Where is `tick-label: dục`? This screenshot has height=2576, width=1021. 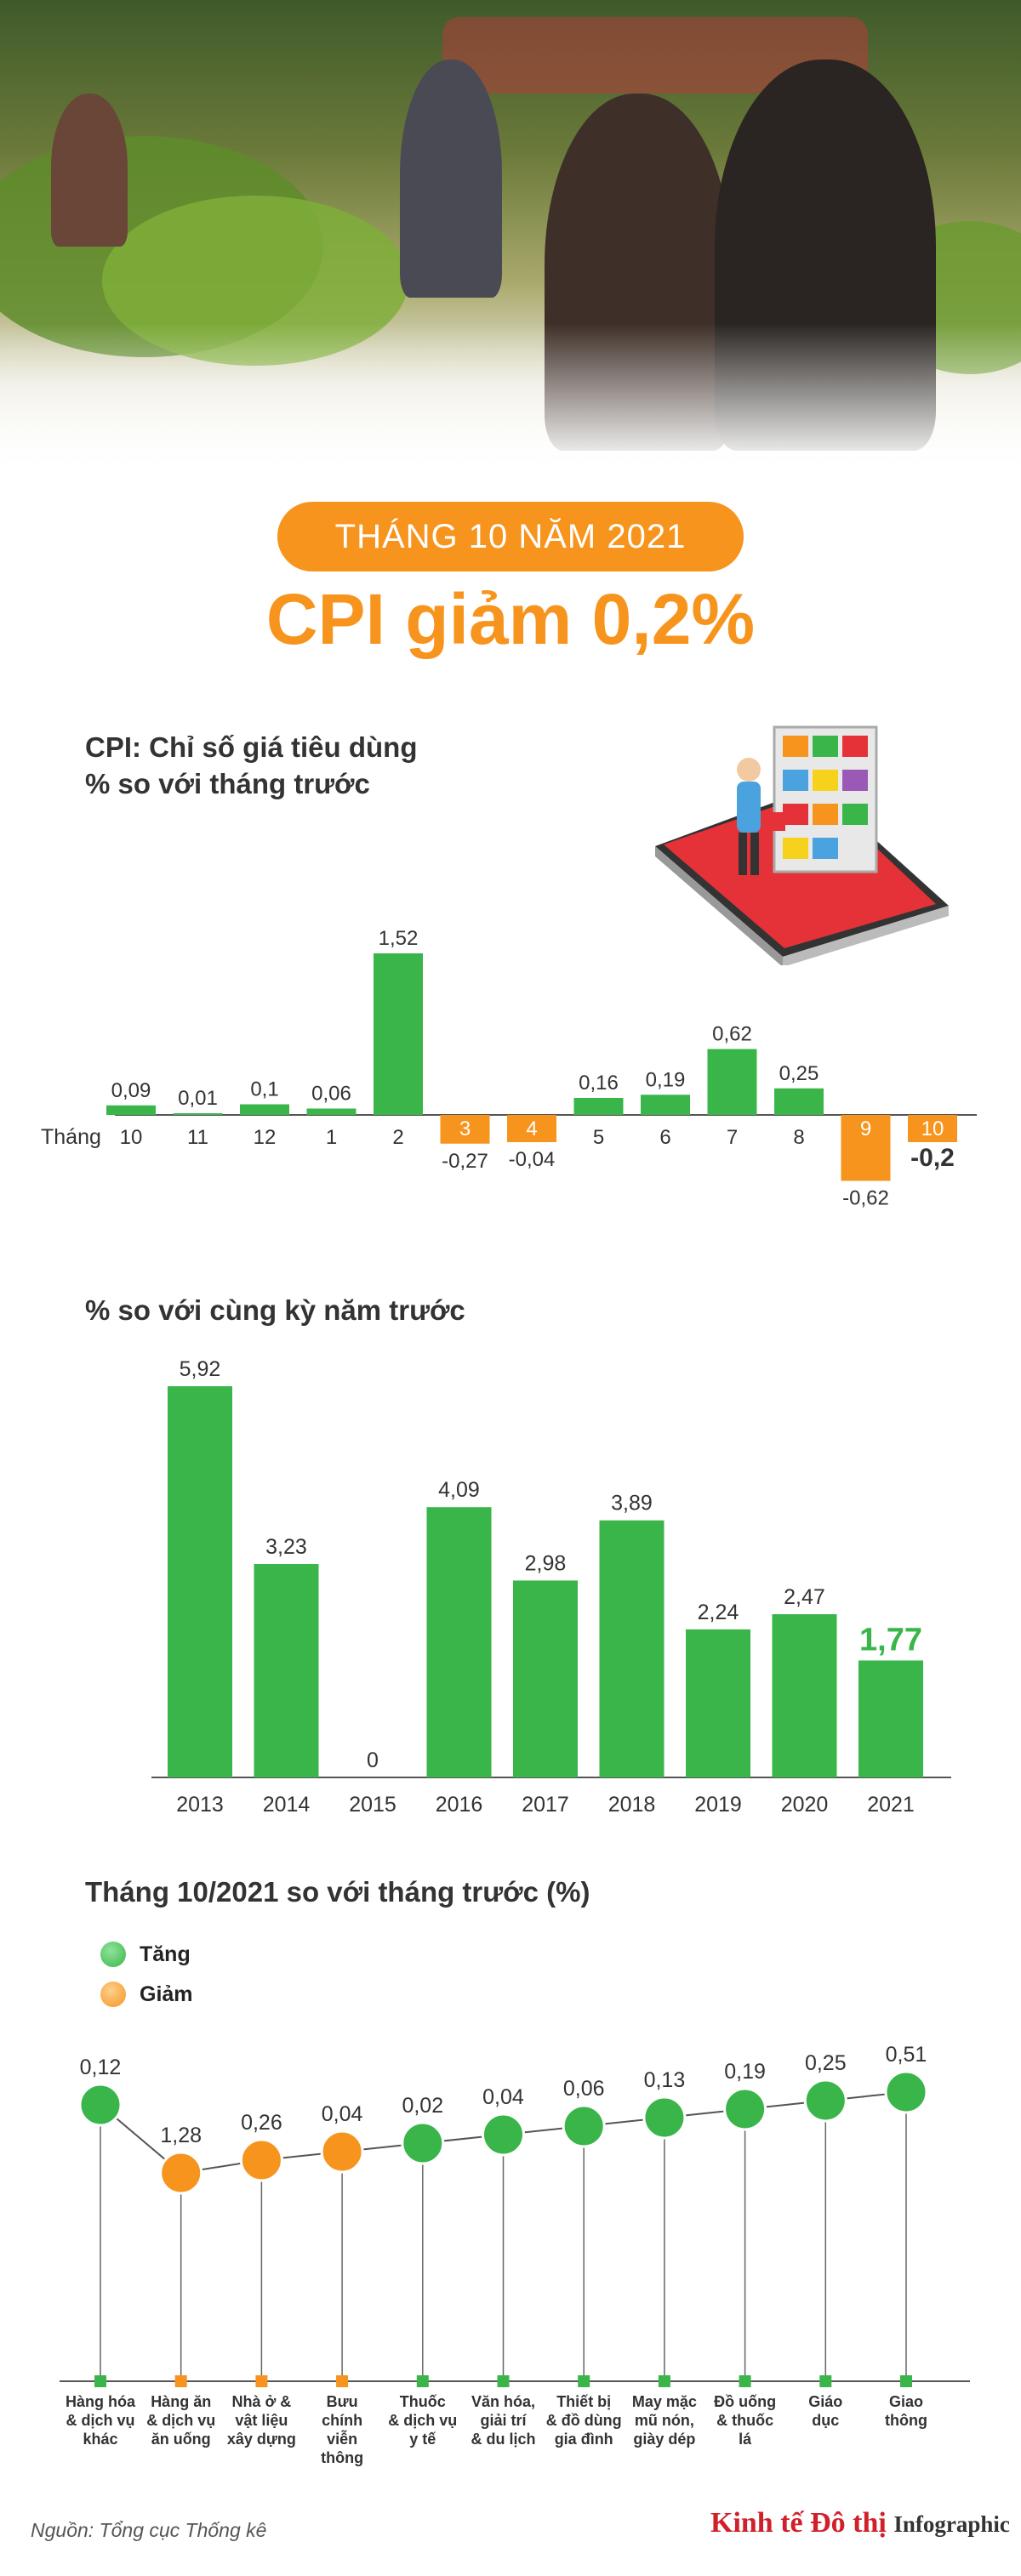
tick-label: dục is located at coordinates (825, 2420).